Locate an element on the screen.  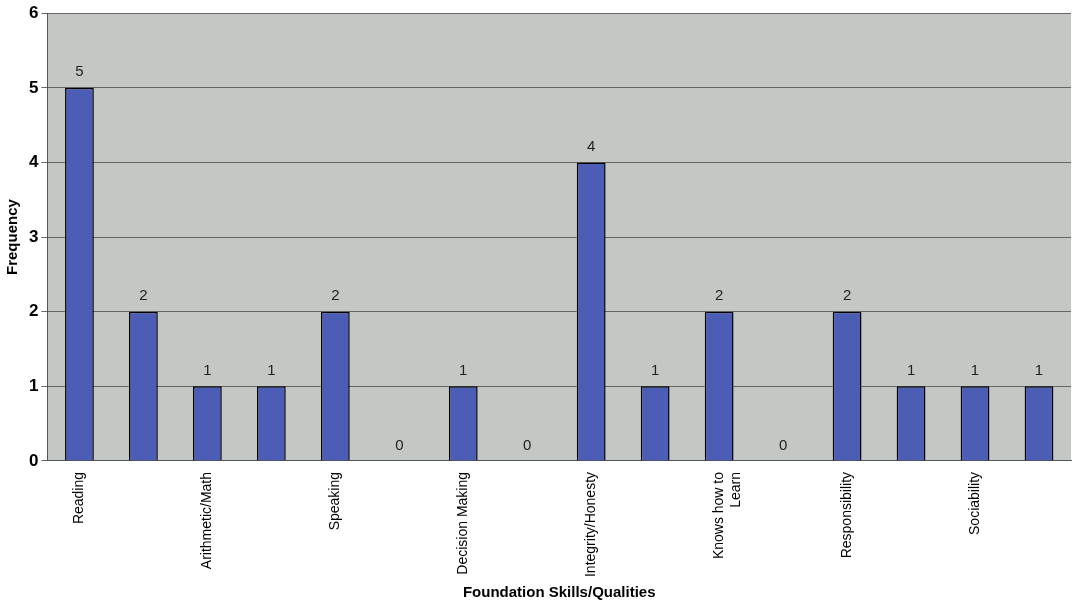
x-tick-label: Responsibility is located at coordinates (845, 515).